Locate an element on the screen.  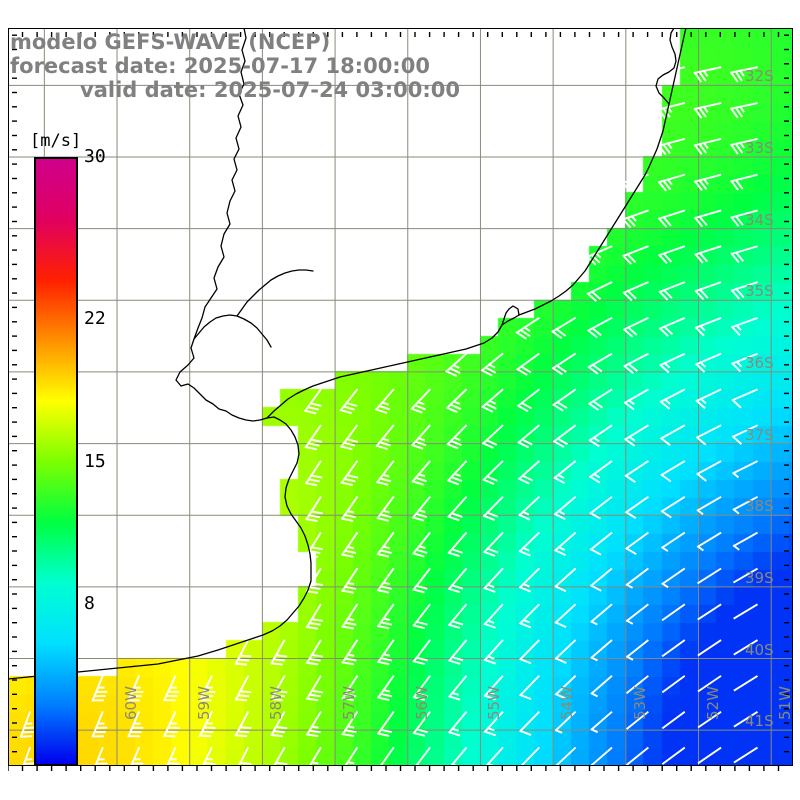
lat-label-41S: 41S is located at coordinates (759, 721).